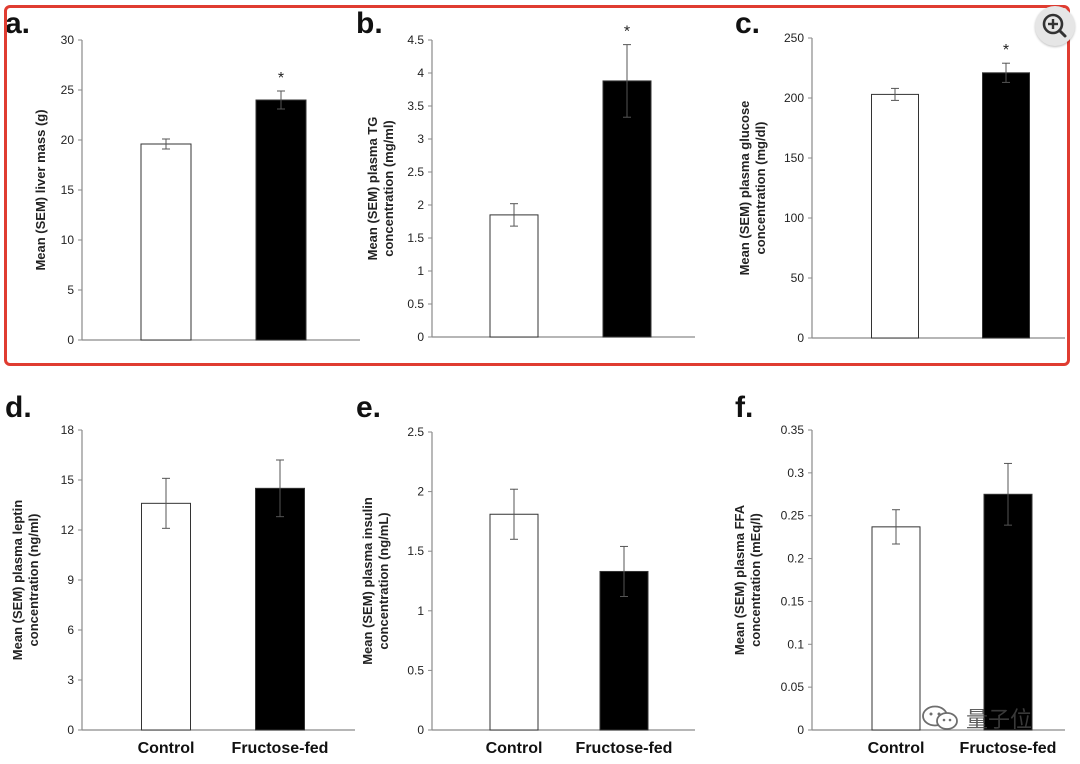 Image resolution: width=1080 pixels, height=764 pixels. I want to click on y-tick-label: 18, so click(68, 430).